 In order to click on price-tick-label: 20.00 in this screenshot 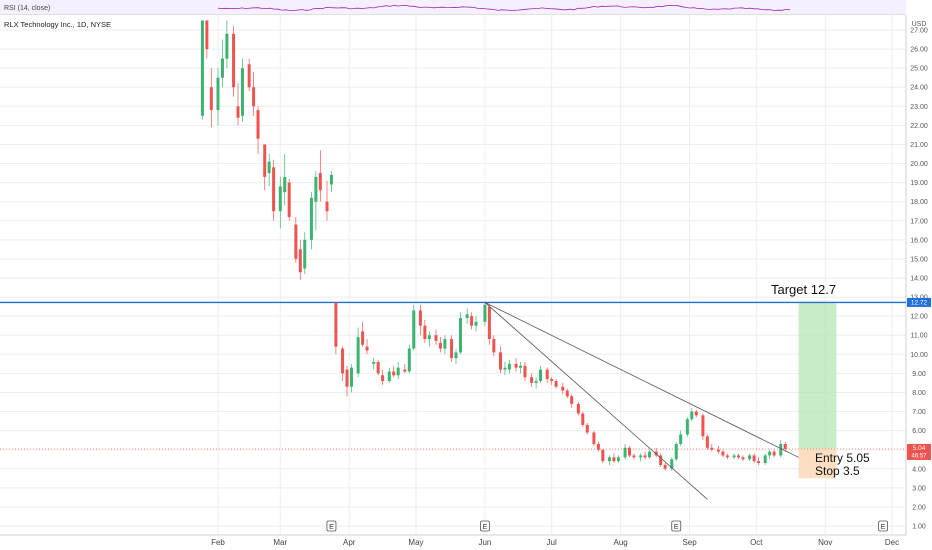, I will do `click(919, 164)`.